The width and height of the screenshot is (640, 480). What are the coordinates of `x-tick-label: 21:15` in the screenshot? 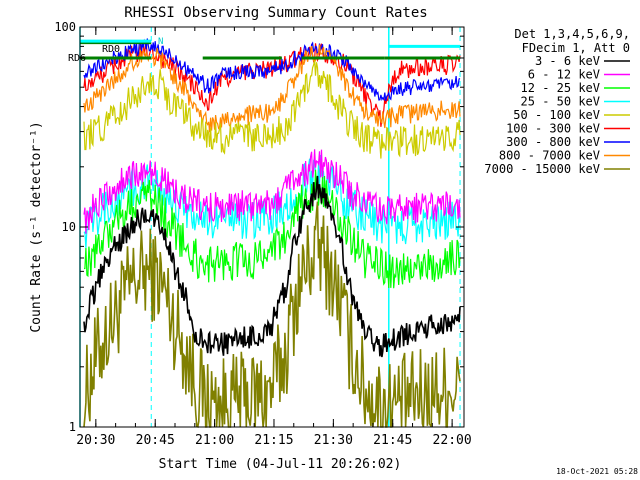 It's located at (273, 440).